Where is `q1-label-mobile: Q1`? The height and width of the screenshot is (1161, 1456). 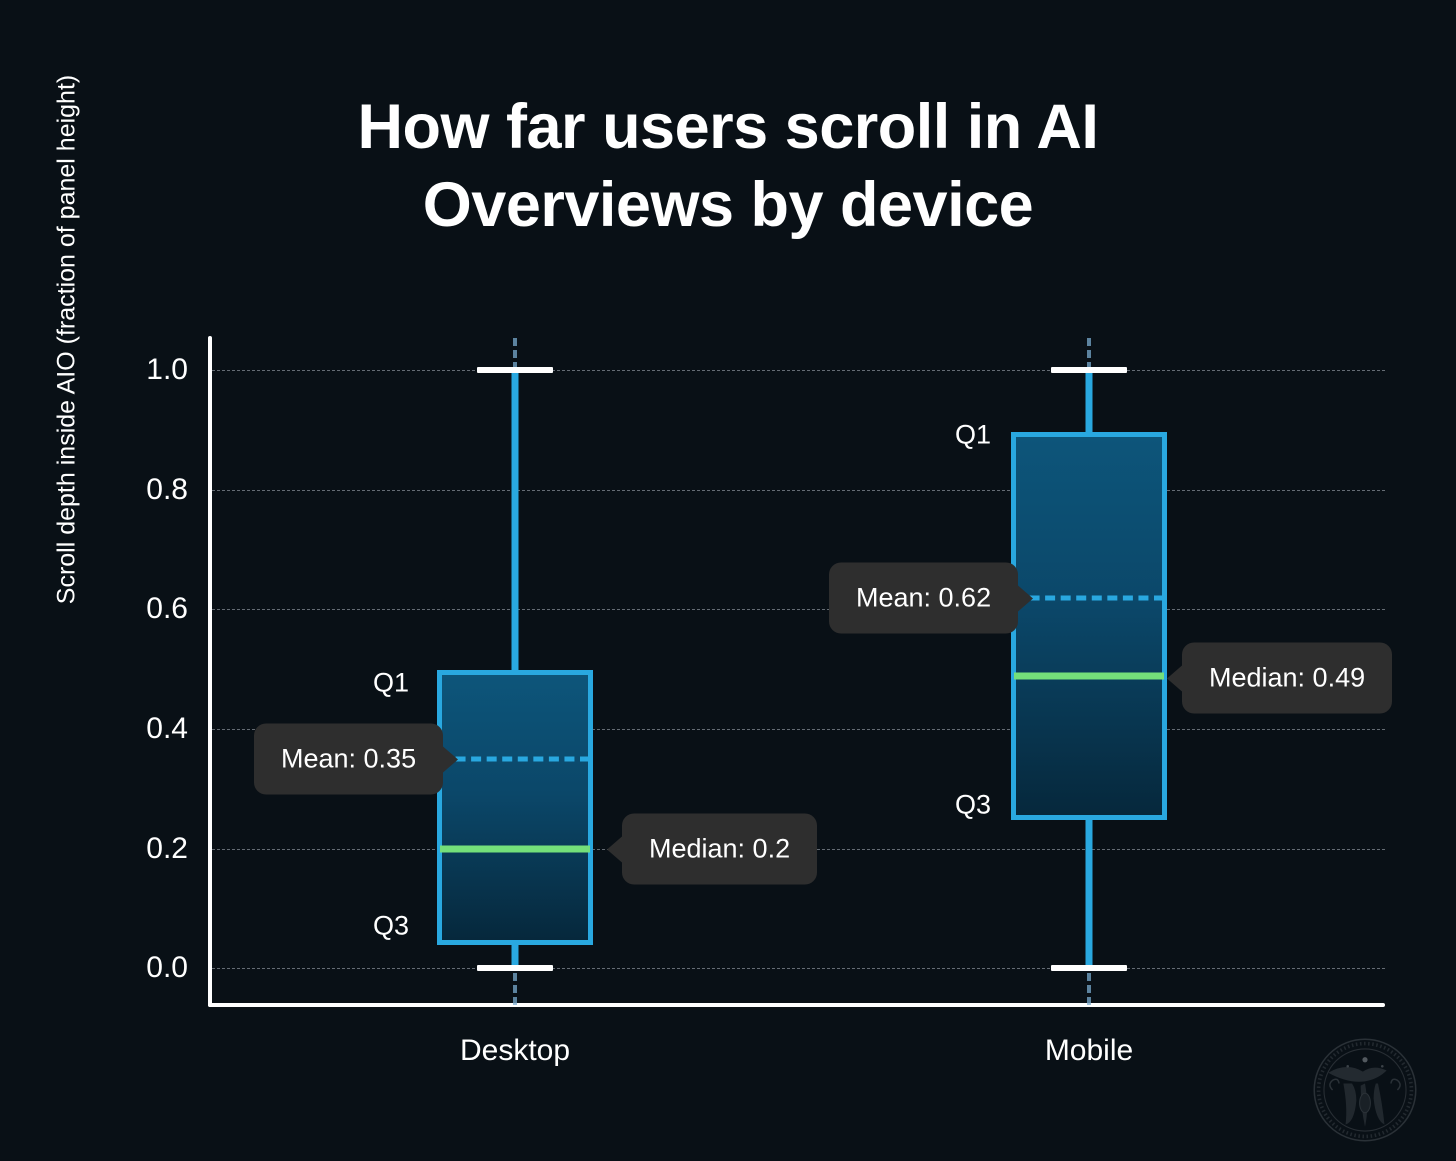
q1-label-mobile: Q1 is located at coordinates (973, 434).